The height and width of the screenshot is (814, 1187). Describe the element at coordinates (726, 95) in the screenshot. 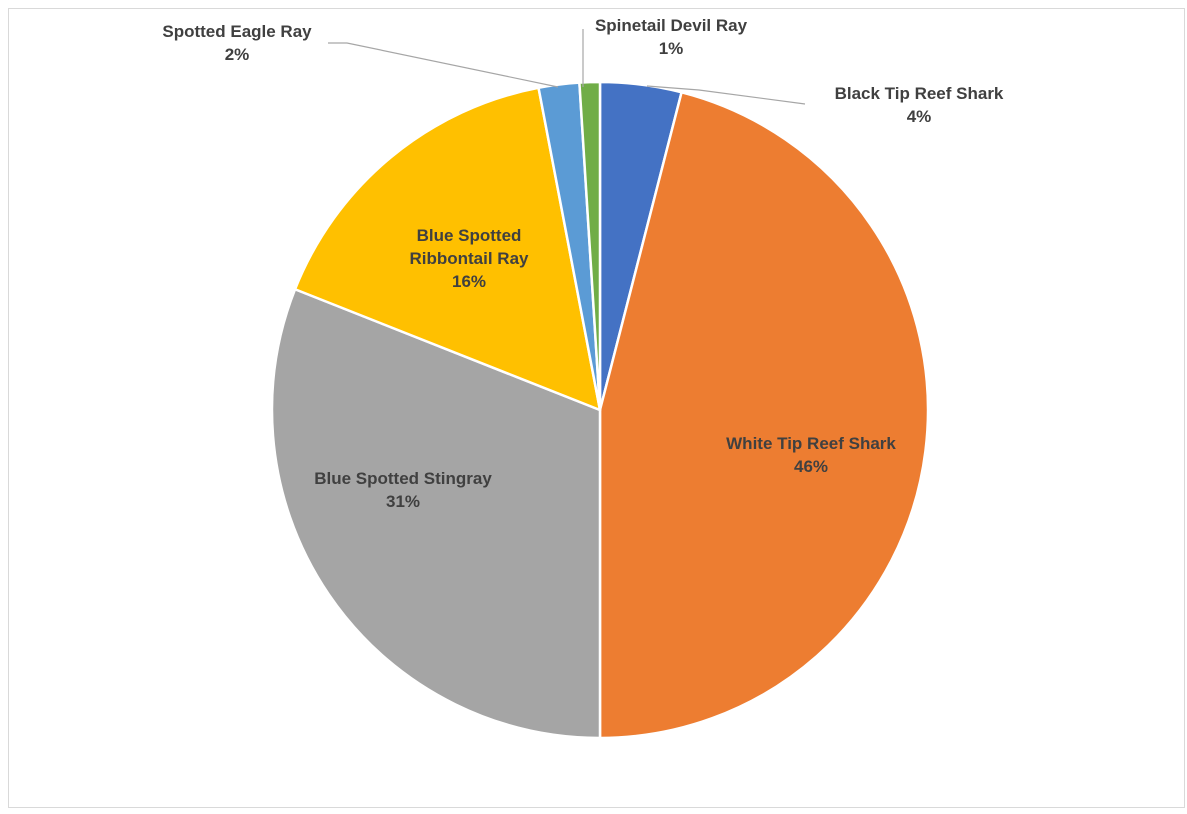

I see `leader-line-black-tip-reef-shark` at that location.